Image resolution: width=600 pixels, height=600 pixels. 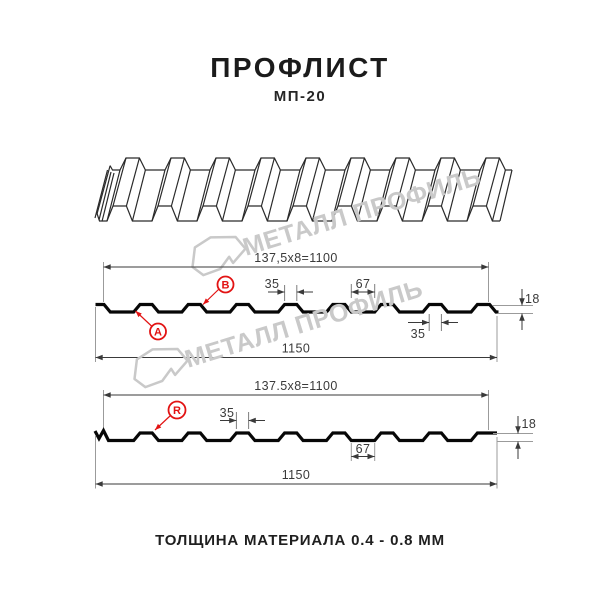 I want to click on profile-section-front: 137,5x8=1100 35 67 18 35, so click(x=317, y=306).